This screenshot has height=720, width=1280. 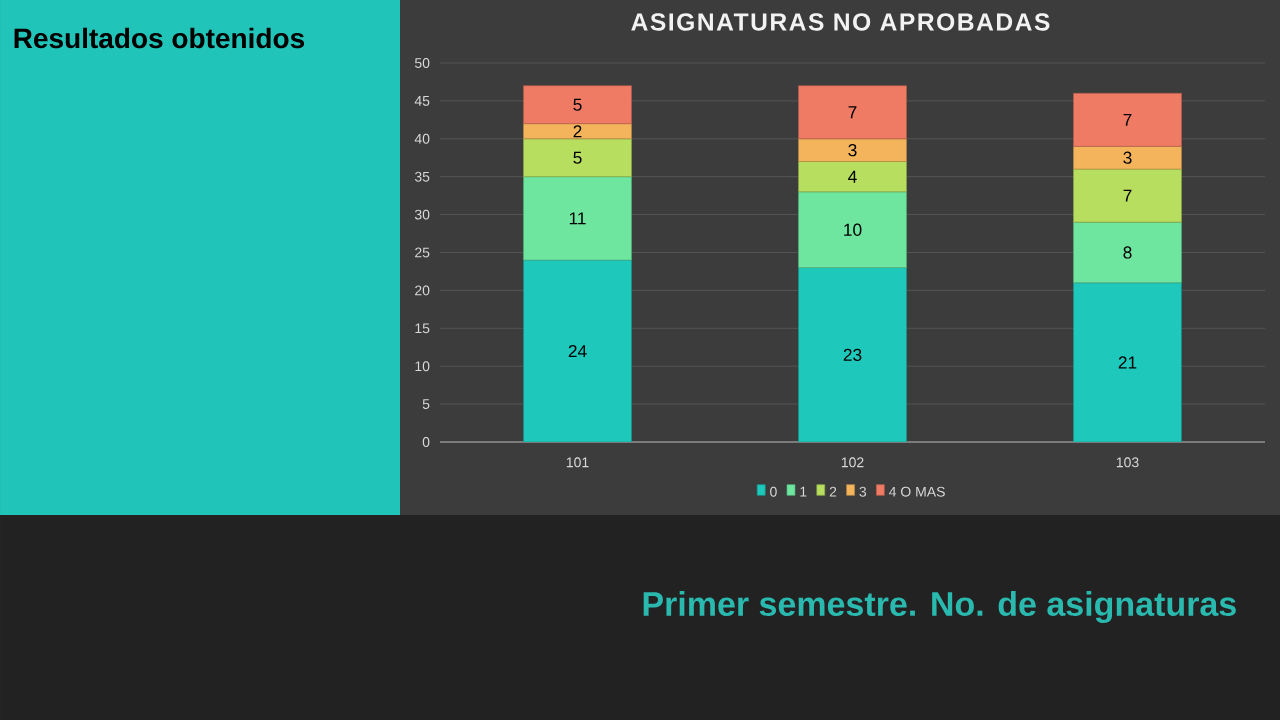 I want to click on y-tick-label: 45, so click(x=422, y=101).